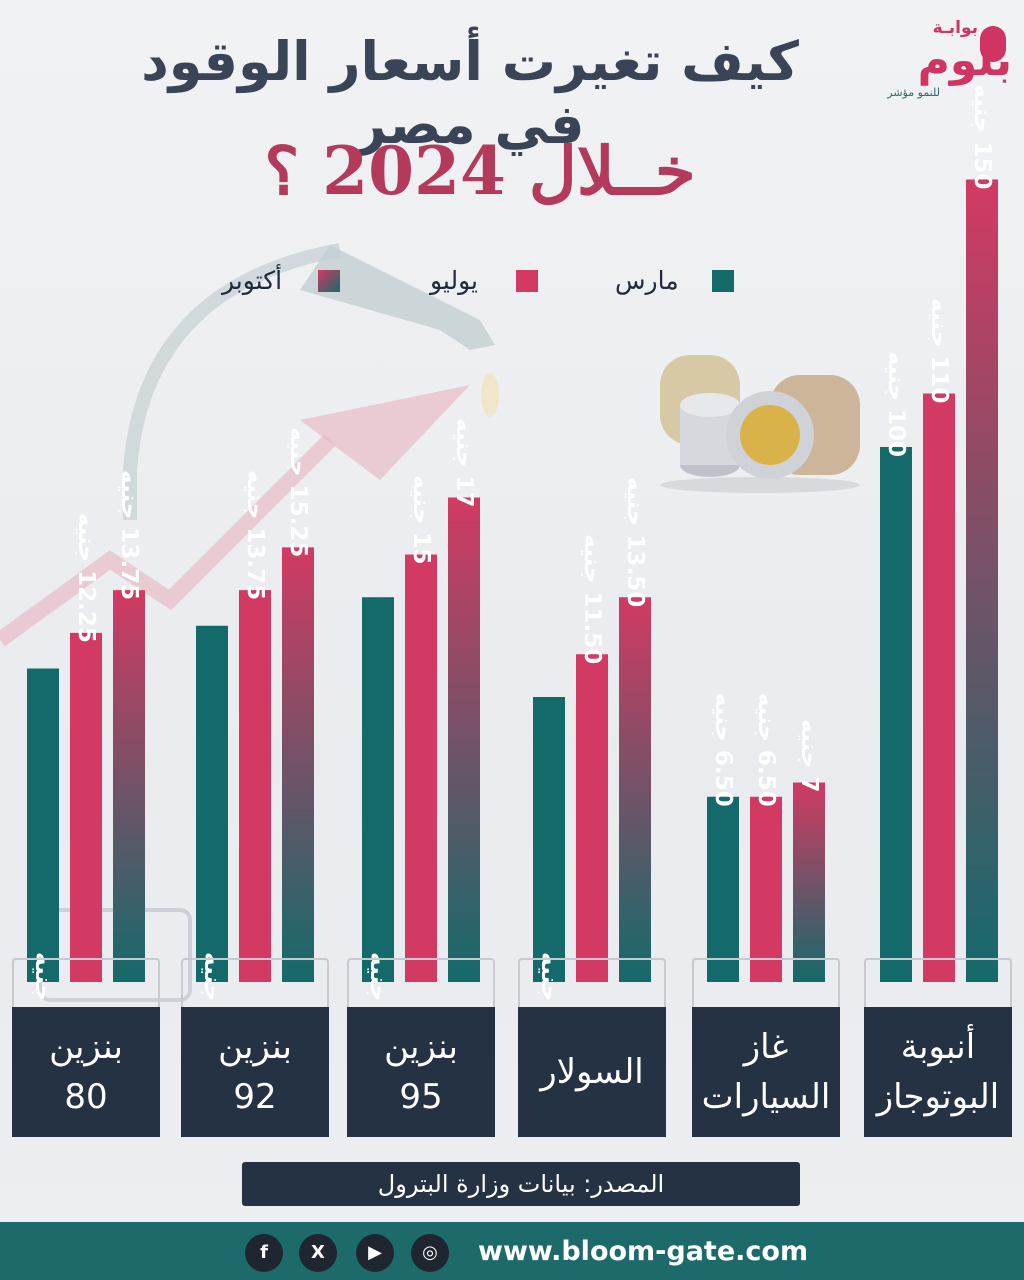 Image resolution: width=1024 pixels, height=1280 pixels. What do you see at coordinates (521, 1184) in the screenshot?
I see `source-note: المصدر: بيانات وزارة البترول` at bounding box center [521, 1184].